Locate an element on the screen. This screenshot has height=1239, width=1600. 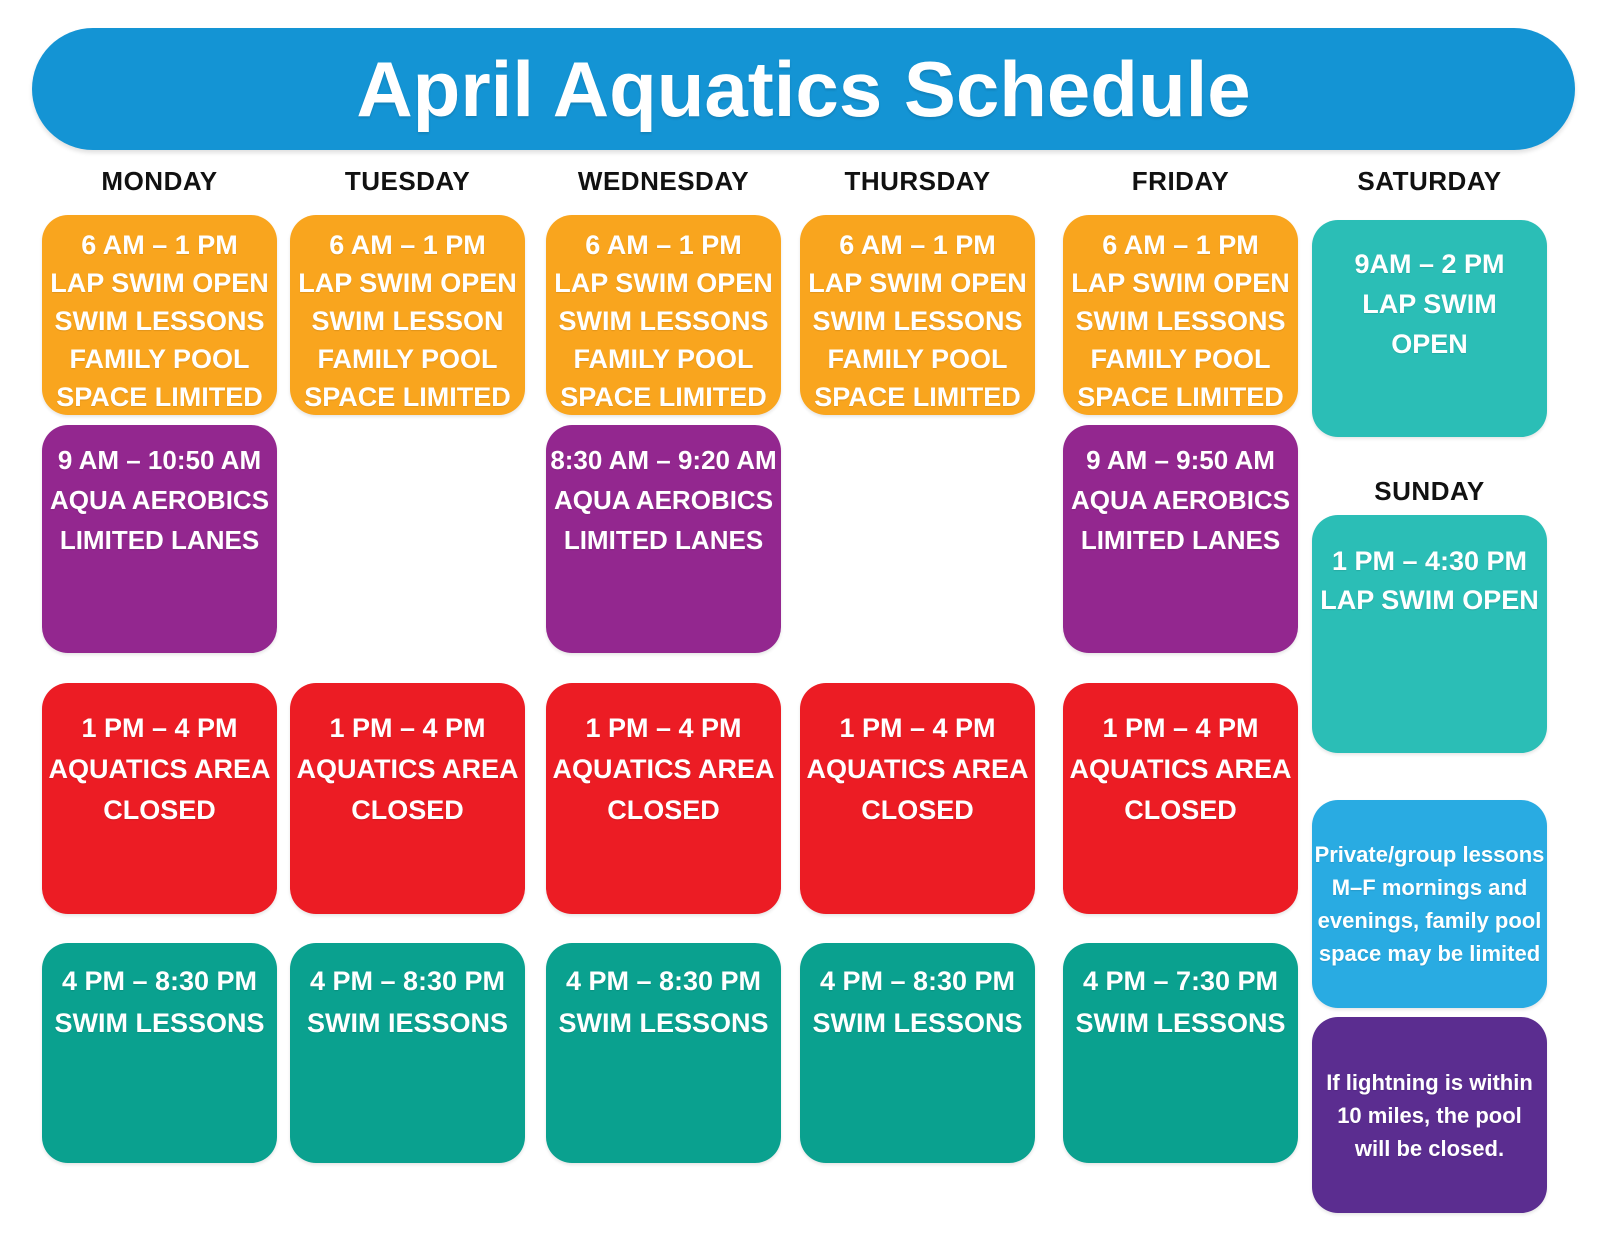
day-header-friday: FRIDAY is located at coordinates (1180, 181).